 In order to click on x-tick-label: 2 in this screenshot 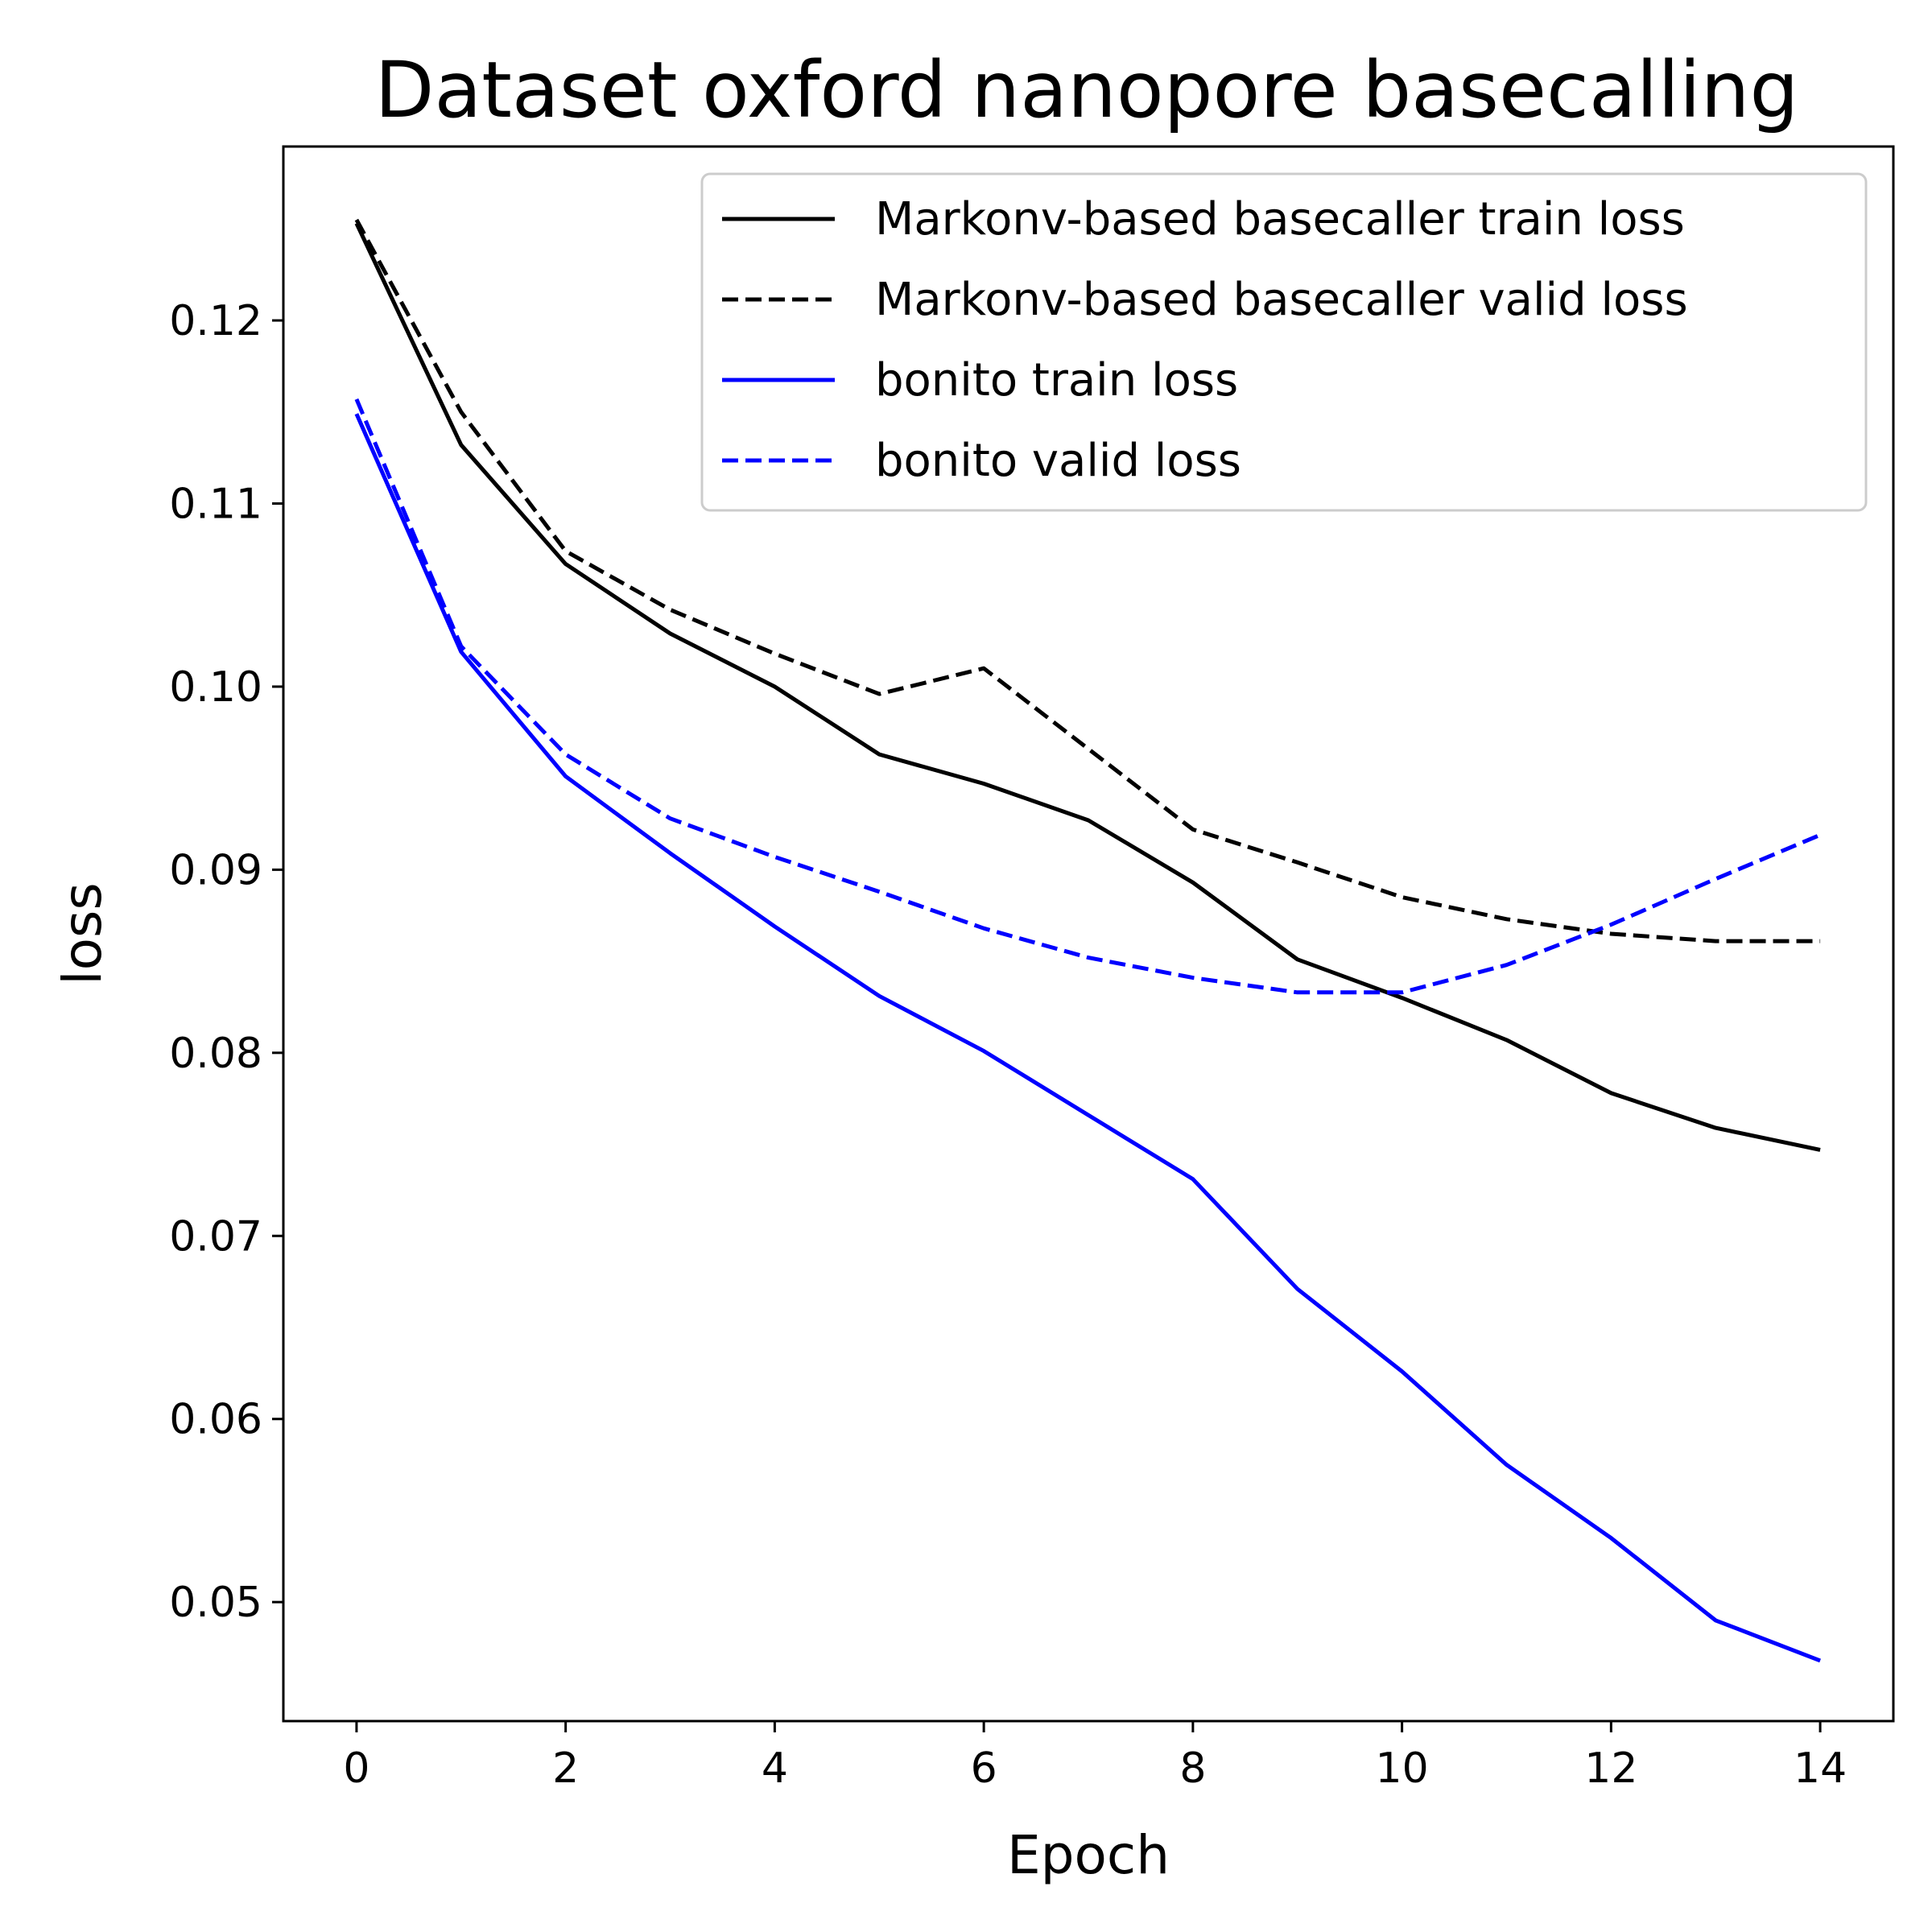, I will do `click(565, 1769)`.